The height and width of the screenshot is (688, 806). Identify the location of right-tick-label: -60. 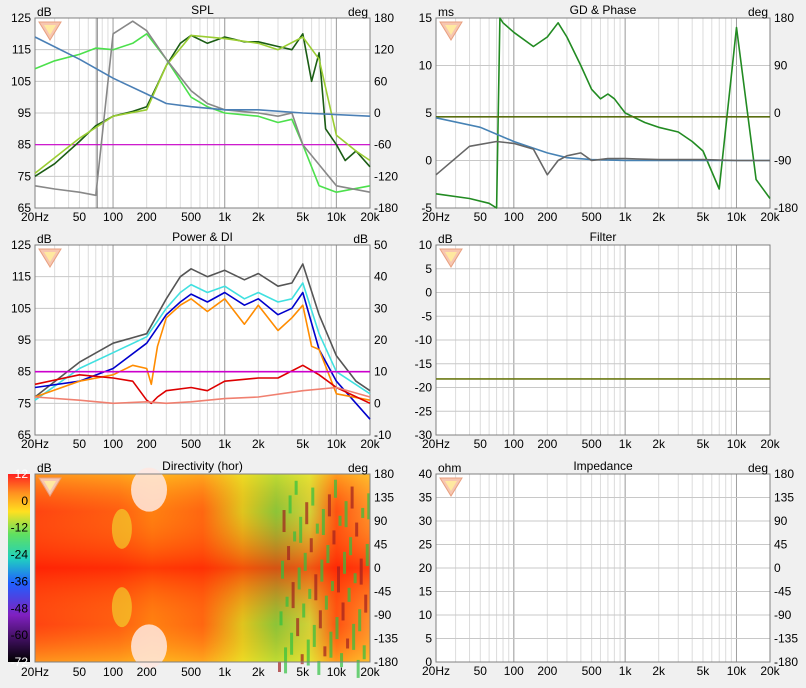
(383, 145).